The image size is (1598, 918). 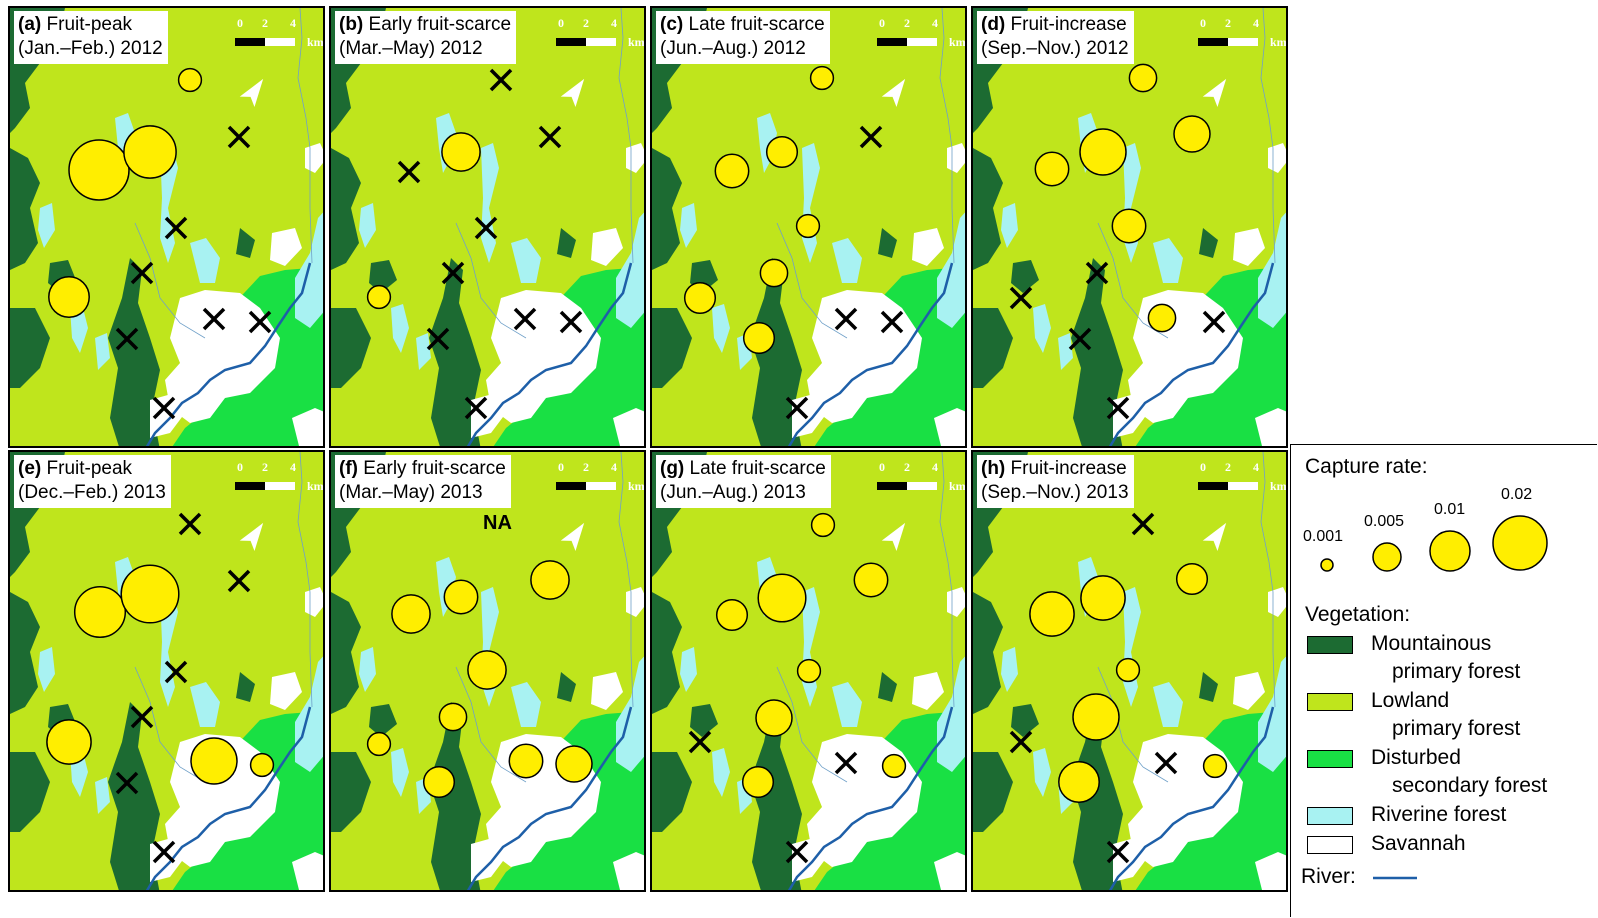 What do you see at coordinates (1517, 494) in the screenshot?
I see `rate-label-3: 0.02` at bounding box center [1517, 494].